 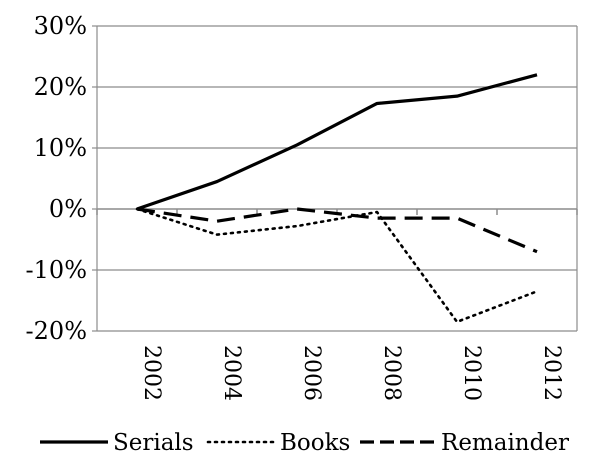 I want to click on x-tick-label-2012: 2012, so click(x=551, y=373).